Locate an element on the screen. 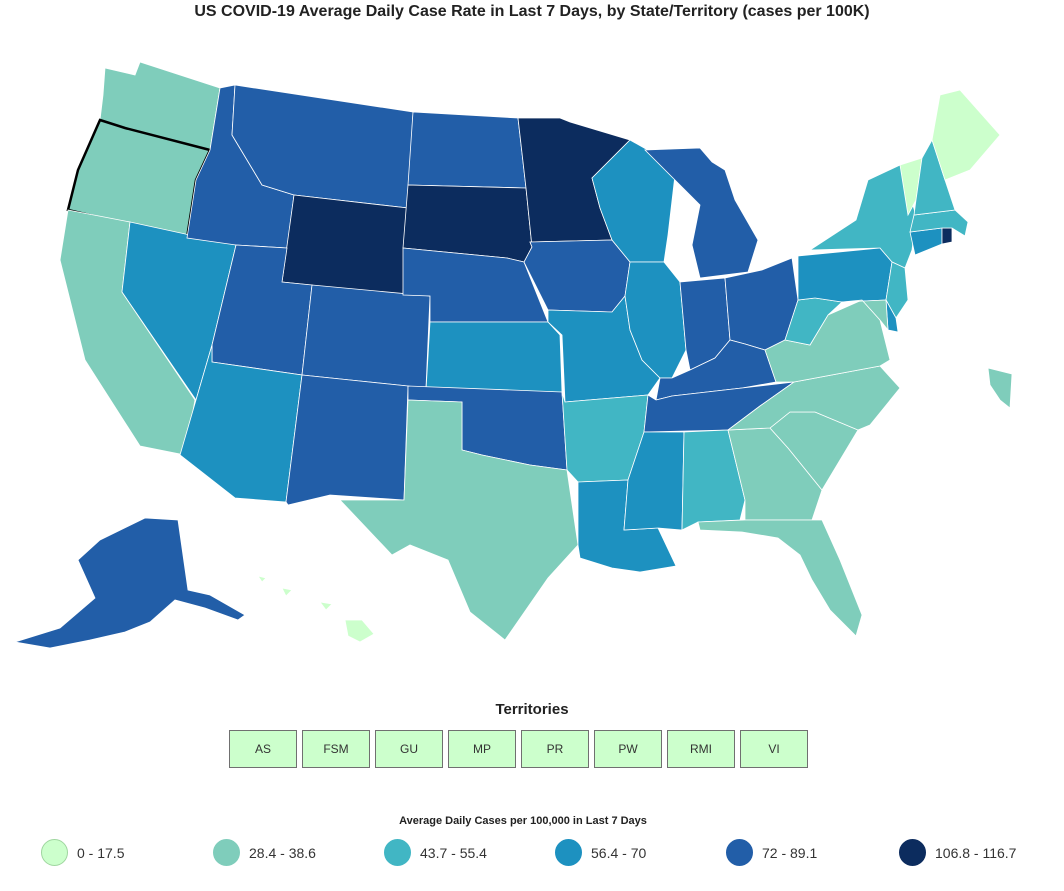 This screenshot has height=891, width=1064. legend-item-bin-3: 56.4 - 70 is located at coordinates (600, 852).